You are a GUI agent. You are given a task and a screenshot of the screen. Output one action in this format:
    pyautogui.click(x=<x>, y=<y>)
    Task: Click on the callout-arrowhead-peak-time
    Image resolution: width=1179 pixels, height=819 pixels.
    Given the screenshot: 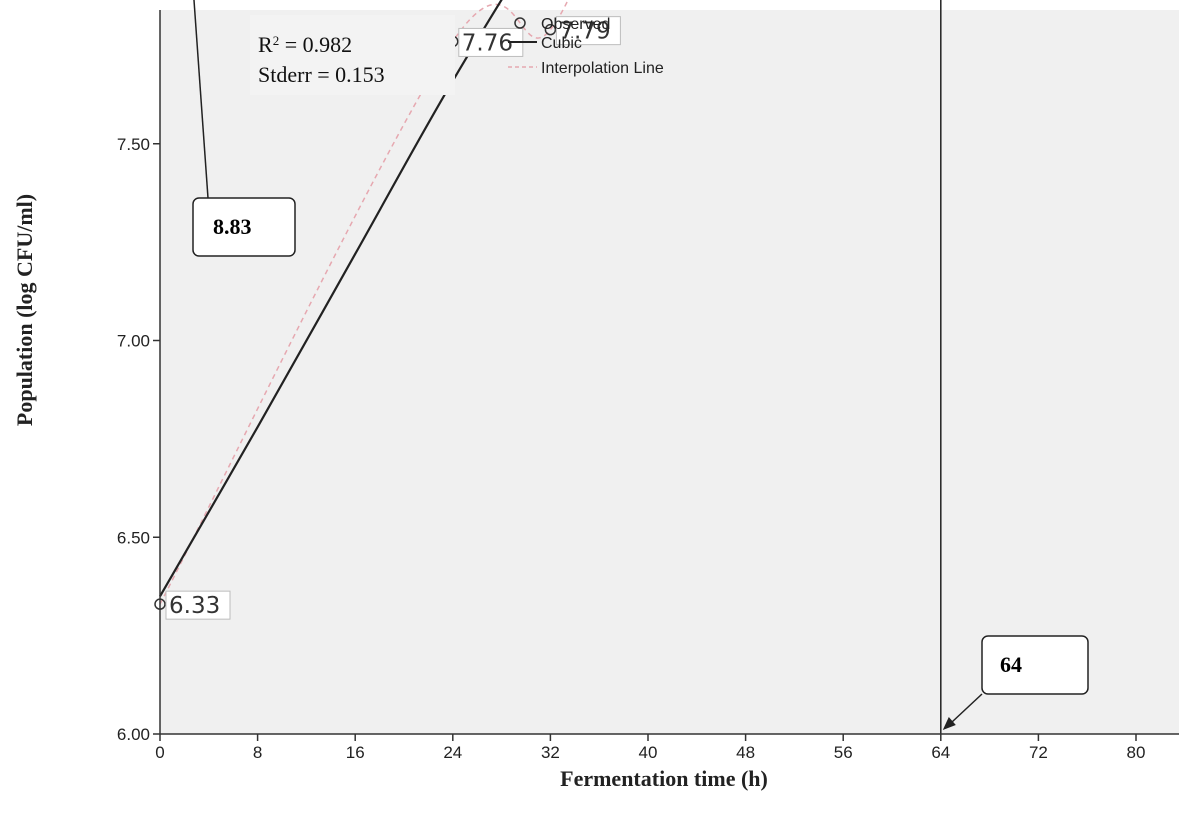 What is the action you would take?
    pyautogui.click(x=949, y=723)
    